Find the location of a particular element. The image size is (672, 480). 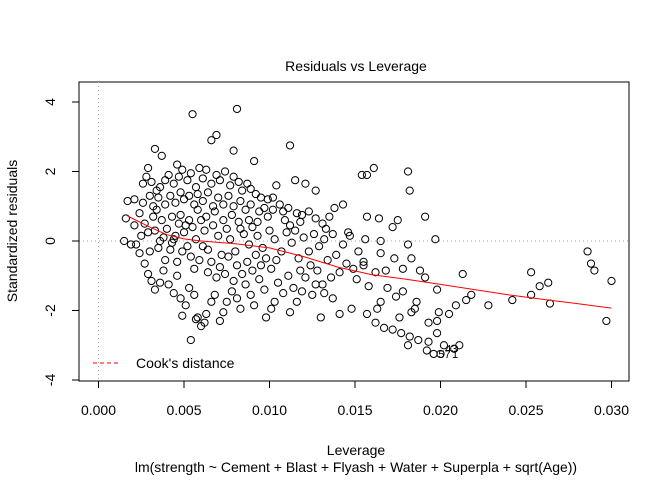

y-axis: -4 -2 0 2 4 is located at coordinates (61, 242).